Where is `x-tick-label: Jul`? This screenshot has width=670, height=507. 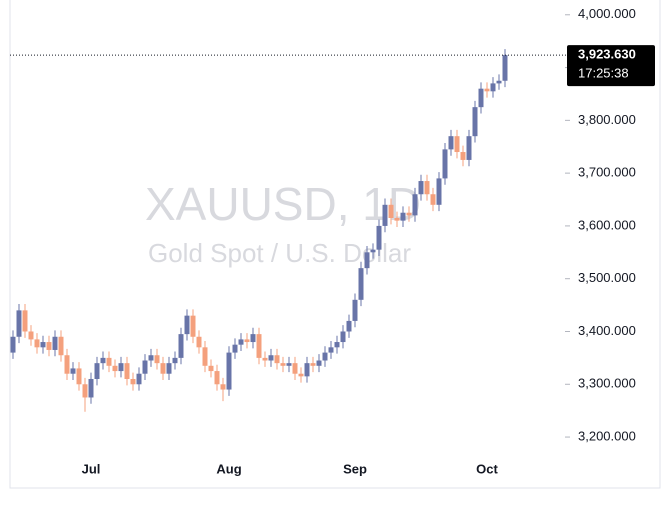
x-tick-label: Jul is located at coordinates (91, 468).